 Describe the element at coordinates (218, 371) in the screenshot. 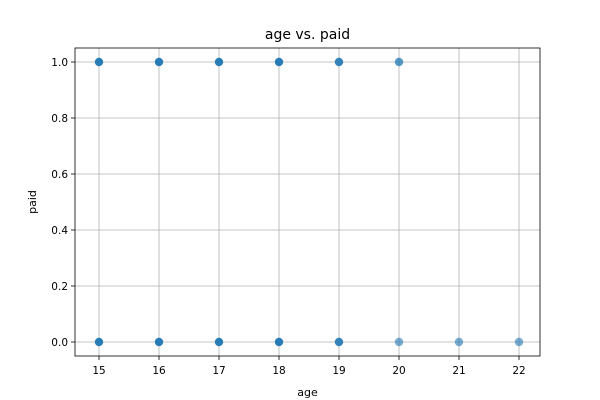

I see `x-tick-label: 17` at that location.